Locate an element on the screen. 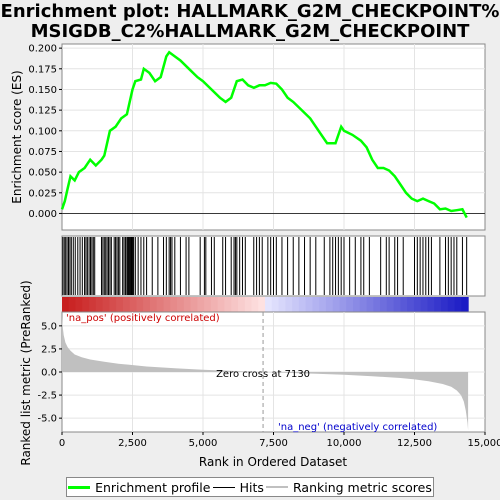  metric-tick-label: 2.5 is located at coordinates (49, 349).